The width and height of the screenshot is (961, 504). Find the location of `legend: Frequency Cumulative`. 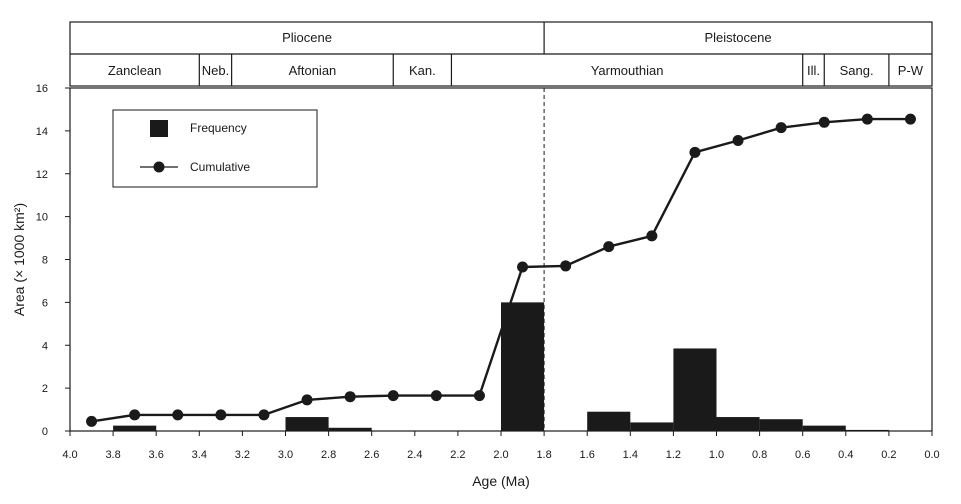

legend: Frequency Cumulative is located at coordinates (215, 148).